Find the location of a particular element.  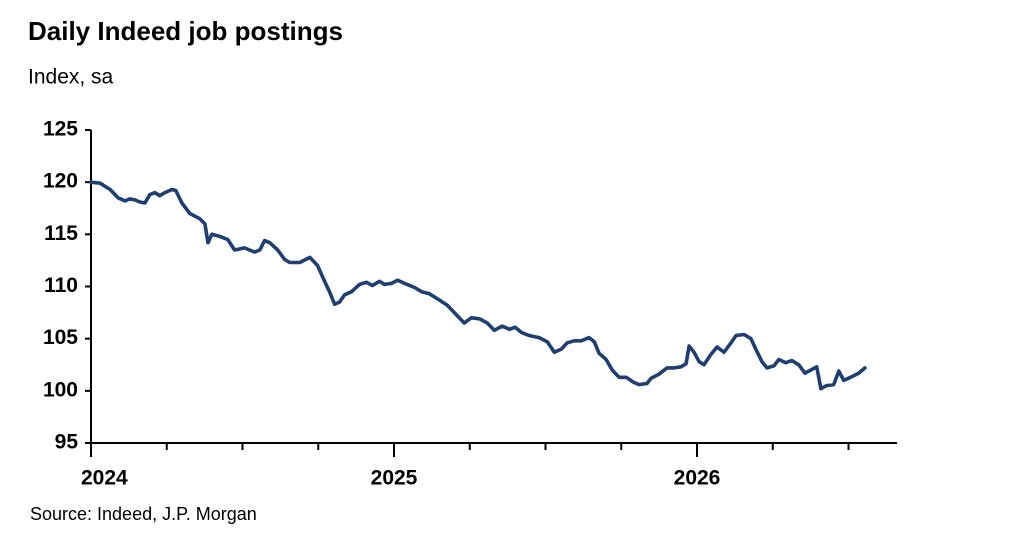

y-tick-label: 95 is located at coordinates (67, 442).